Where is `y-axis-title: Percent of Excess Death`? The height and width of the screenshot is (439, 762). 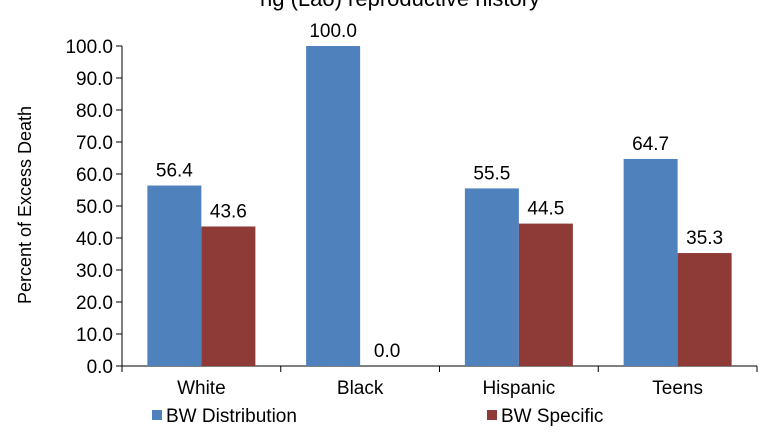
y-axis-title: Percent of Excess Death is located at coordinates (25, 205).